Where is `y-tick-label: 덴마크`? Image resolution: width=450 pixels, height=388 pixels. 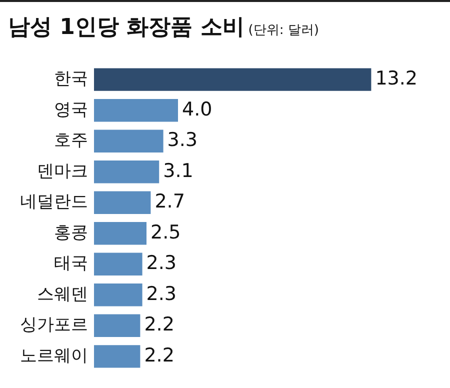 y-tick-label: 덴마크 is located at coordinates (62, 171).